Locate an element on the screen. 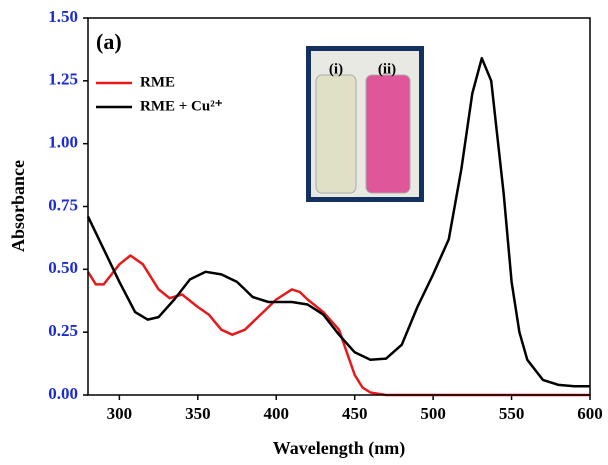  x-tick-label: 600 is located at coordinates (590, 413).